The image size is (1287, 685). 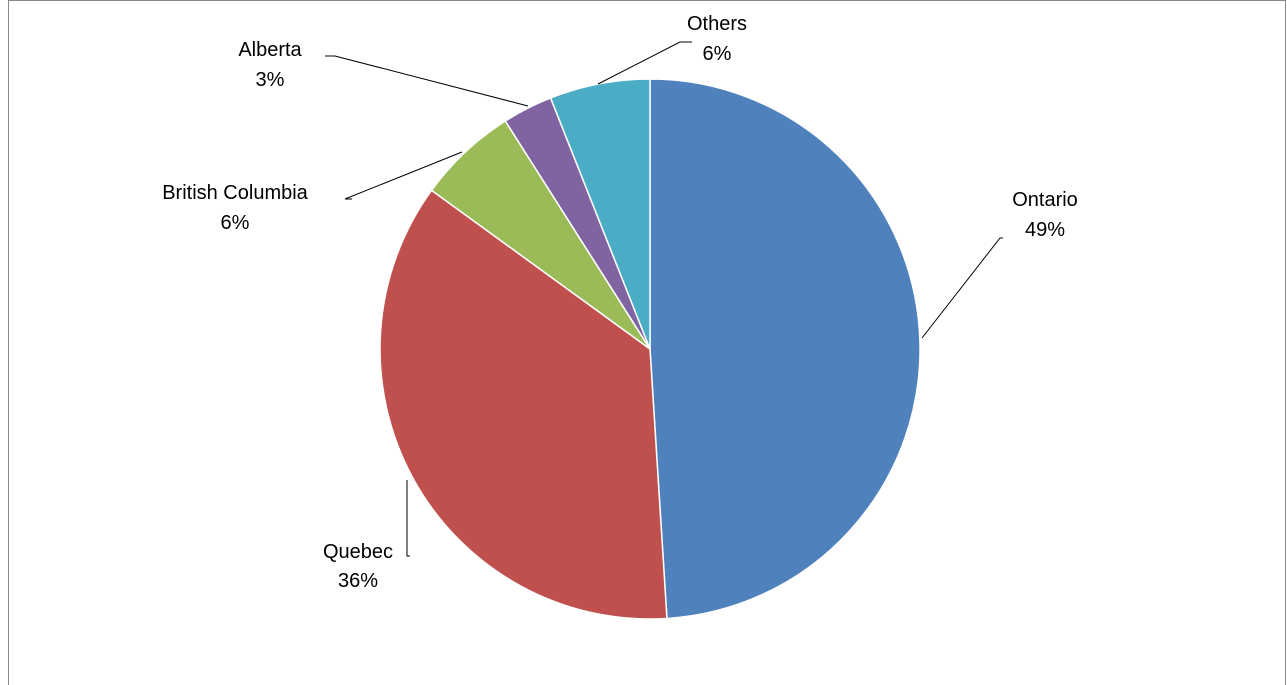 I want to click on leader-line-quebec, so click(x=408, y=518).